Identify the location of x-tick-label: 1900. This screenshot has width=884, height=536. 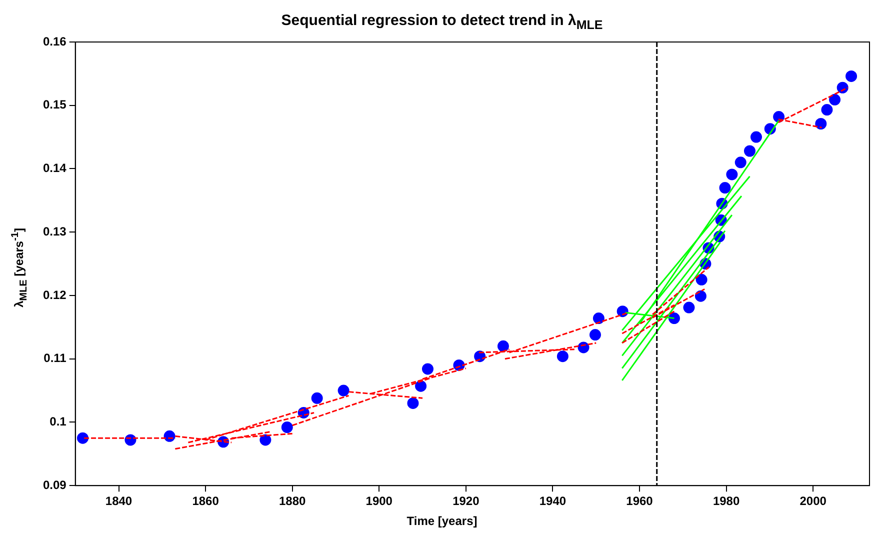
(379, 501).